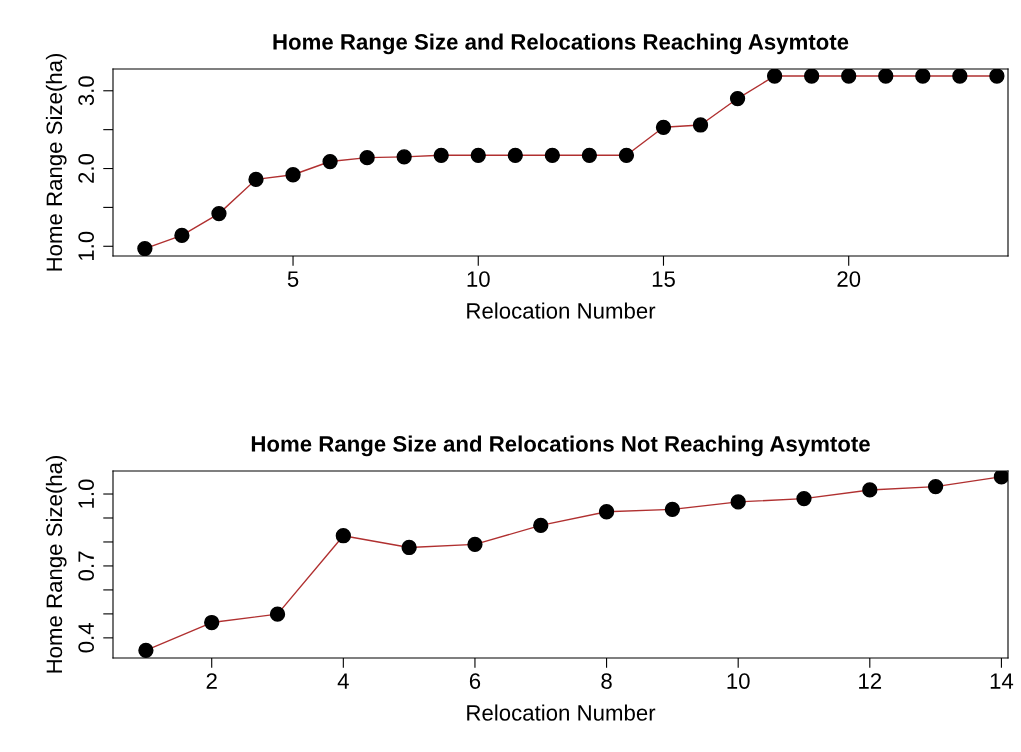 Image resolution: width=1021 pixels, height=752 pixels. Describe the element at coordinates (1002, 681) in the screenshot. I see `x-tick-label: 14` at that location.